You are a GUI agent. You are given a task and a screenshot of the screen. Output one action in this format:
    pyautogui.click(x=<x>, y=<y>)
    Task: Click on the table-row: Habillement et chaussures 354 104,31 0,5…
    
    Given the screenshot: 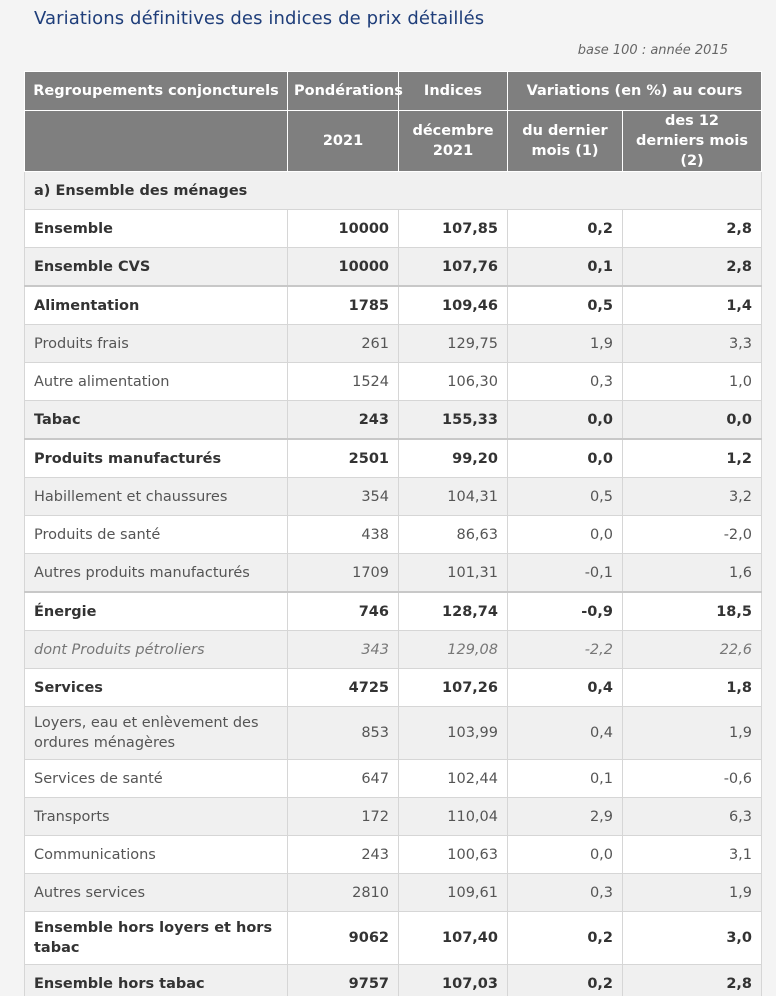 What is the action you would take?
    pyautogui.click(x=393, y=496)
    